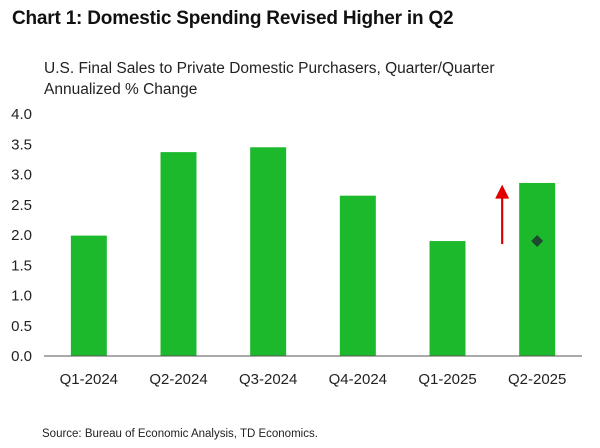 This screenshot has height=448, width=600. Describe the element at coordinates (21, 235) in the screenshot. I see `y-tick-label: 2.0` at that location.